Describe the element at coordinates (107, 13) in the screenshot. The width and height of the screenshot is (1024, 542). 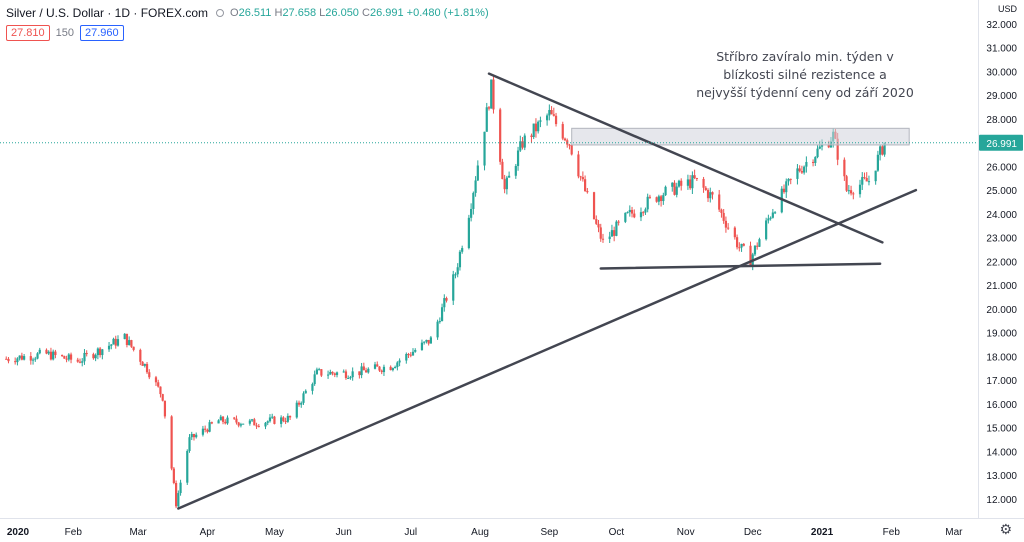
I see `symbol-title: Silver / U.S. Dollar · 1D · FOREX.com` at that location.